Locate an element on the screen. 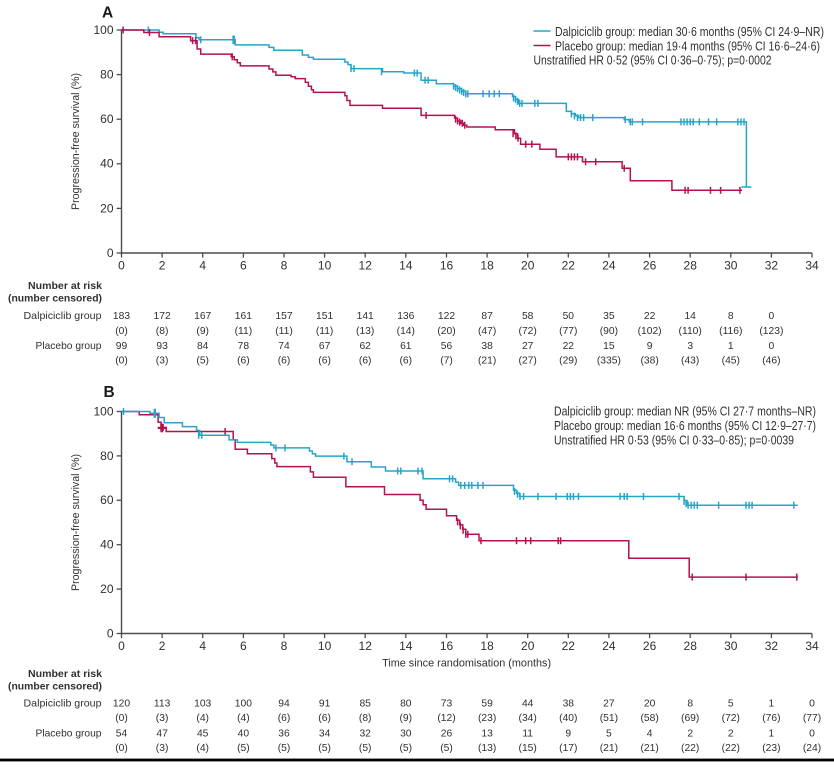 The height and width of the screenshot is (767, 834). svg-text: (77) is located at coordinates (568, 331).